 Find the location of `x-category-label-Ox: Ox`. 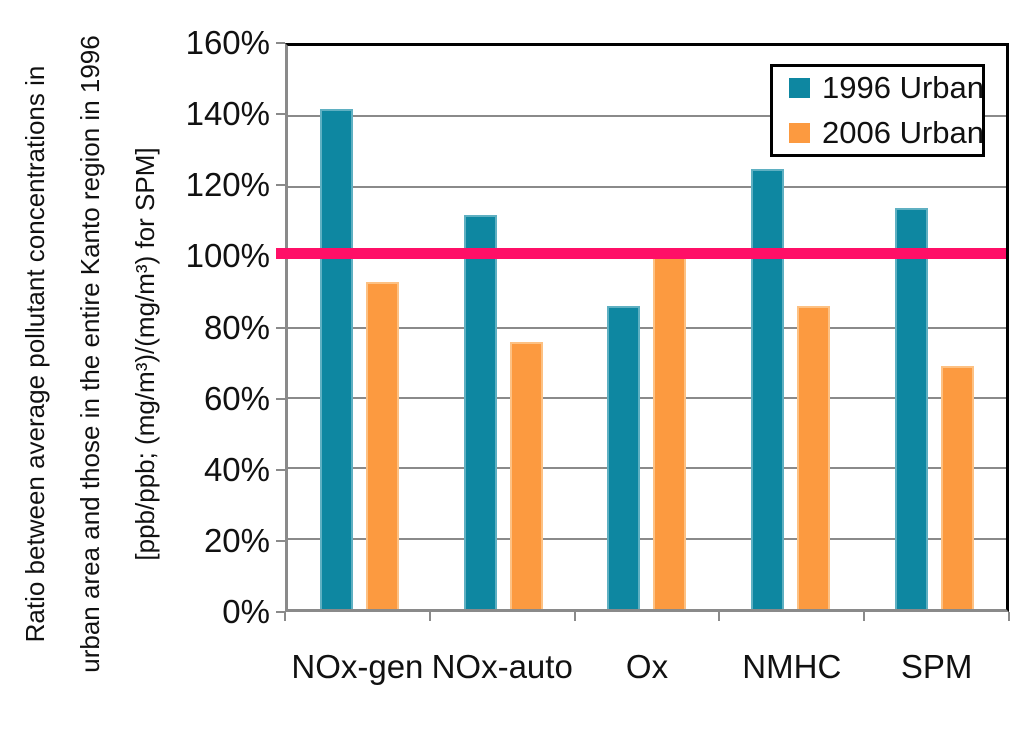

x-category-label-Ox: Ox is located at coordinates (647, 666).